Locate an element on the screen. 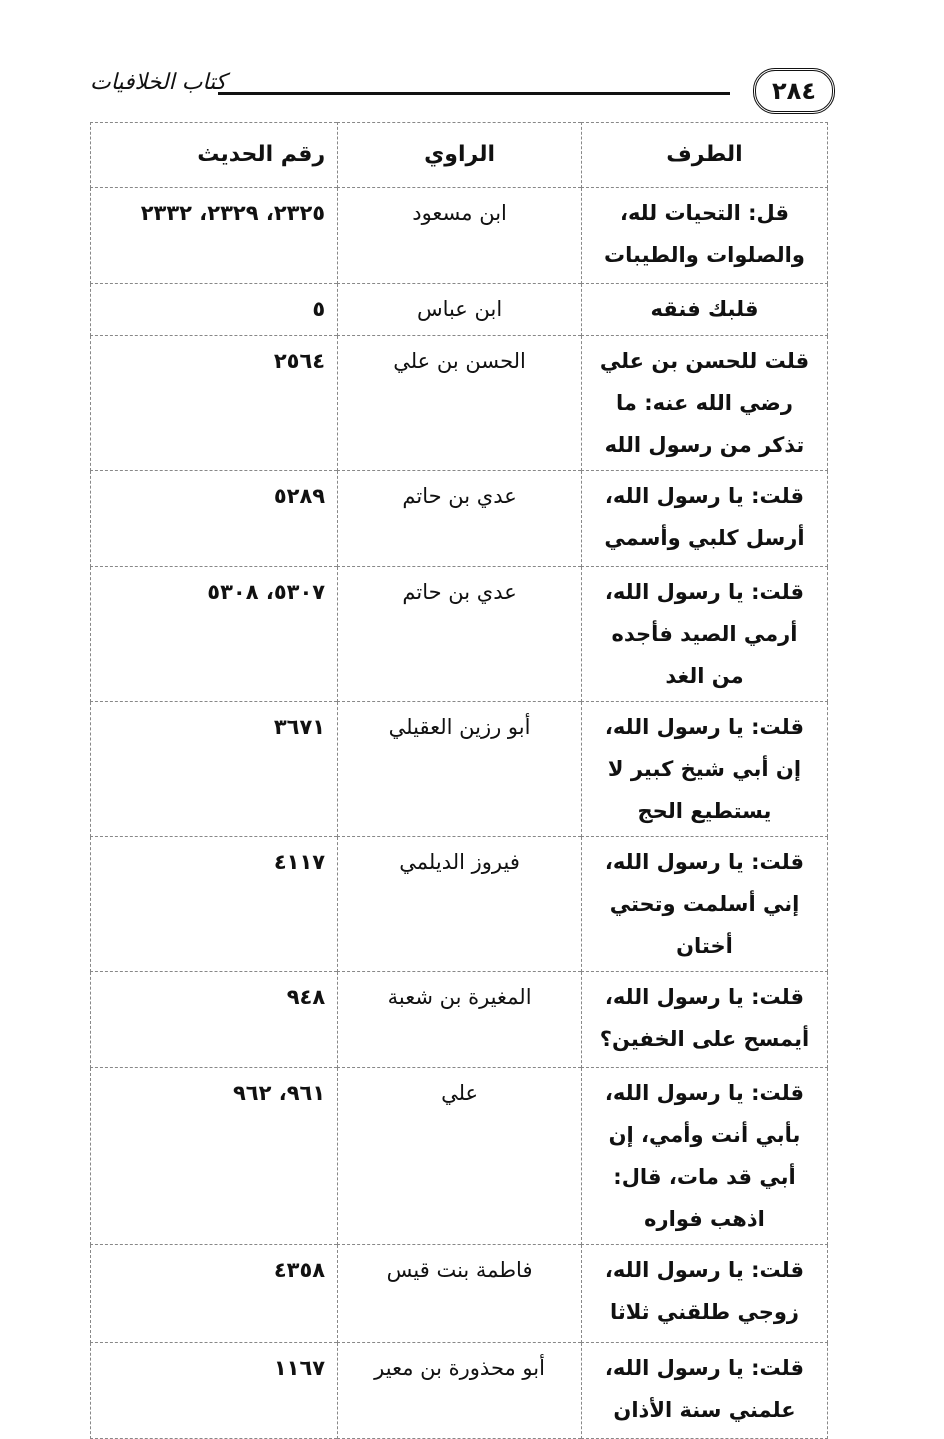 The image size is (944, 1439). cell-rawi: فيروز الديلمي is located at coordinates (459, 904).